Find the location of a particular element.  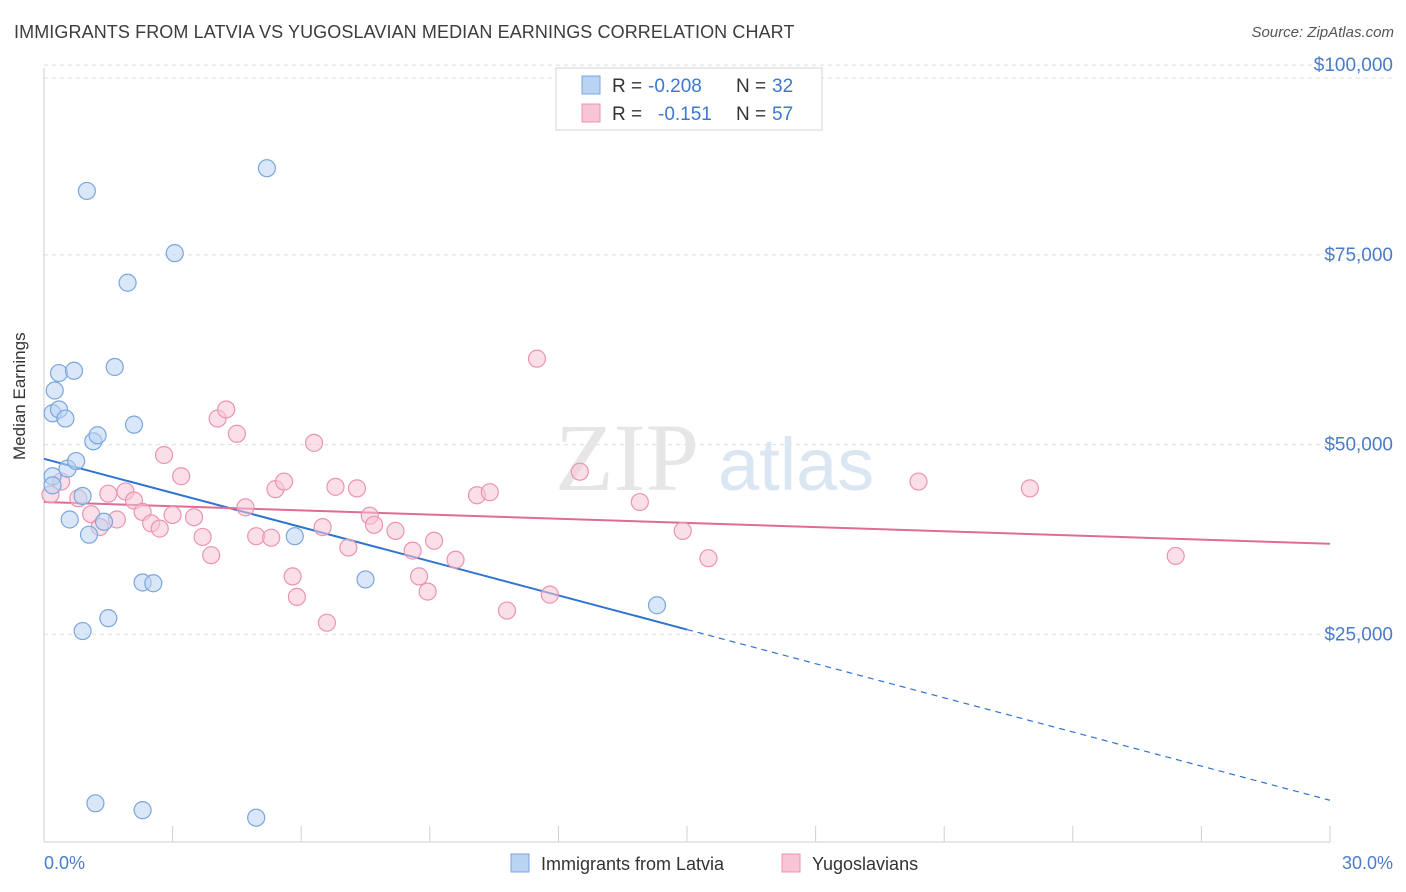

legend-box: R = -0.208 N = 32 R = -0.151 N = 57 is located at coordinates (689, 99).